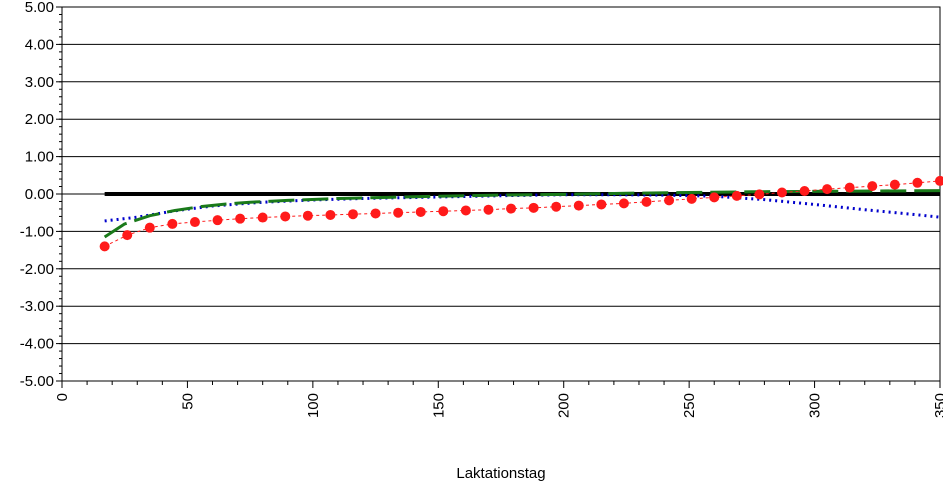 The height and width of the screenshot is (489, 943). I want to click on series-3-line, so click(522, 214).